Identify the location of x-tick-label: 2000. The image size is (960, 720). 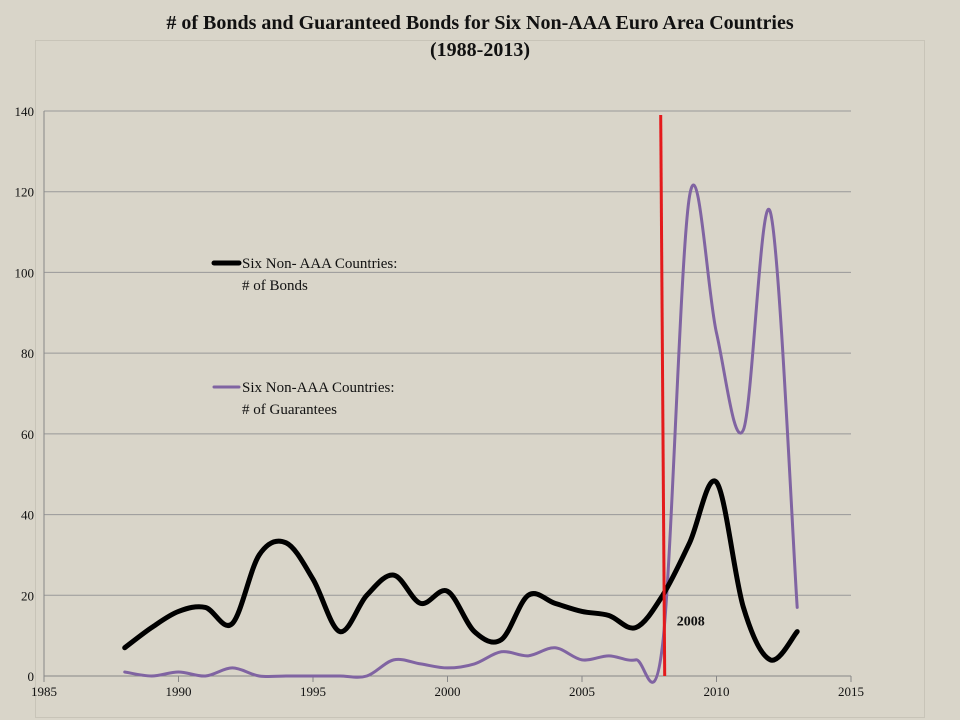
(448, 691).